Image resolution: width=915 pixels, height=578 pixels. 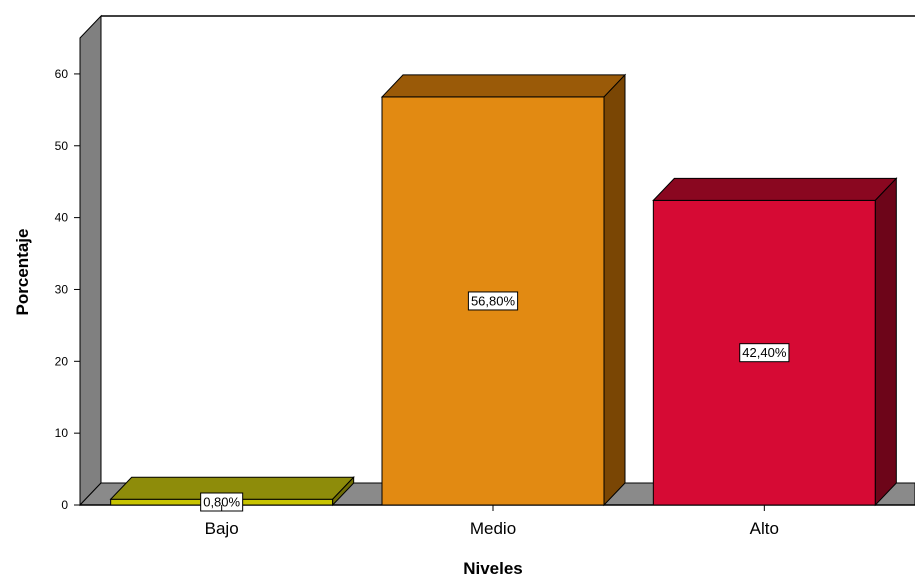 What do you see at coordinates (62, 218) in the screenshot?
I see `y-tick-label: 40` at bounding box center [62, 218].